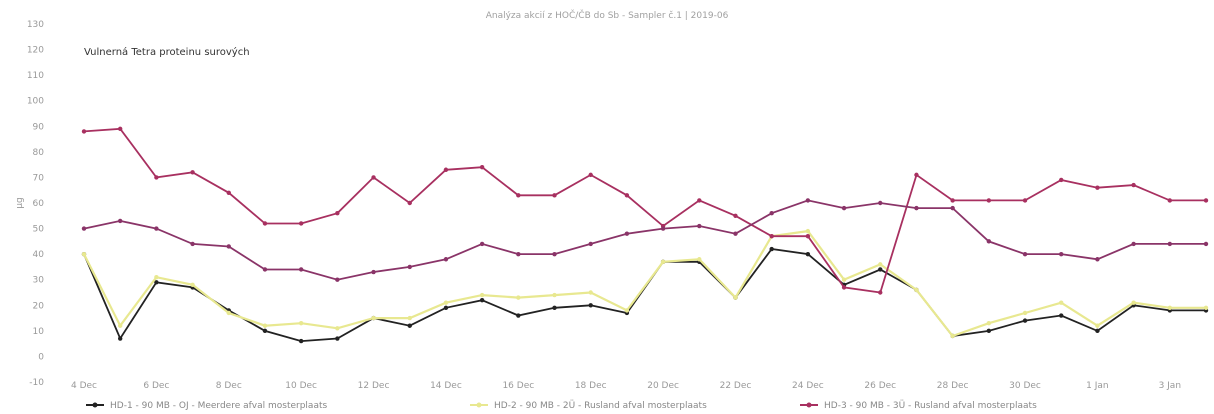 This screenshot has width=1214, height=414. What do you see at coordinates (156, 386) in the screenshot?
I see `x-tick-label: 6 Dec` at bounding box center [156, 386].